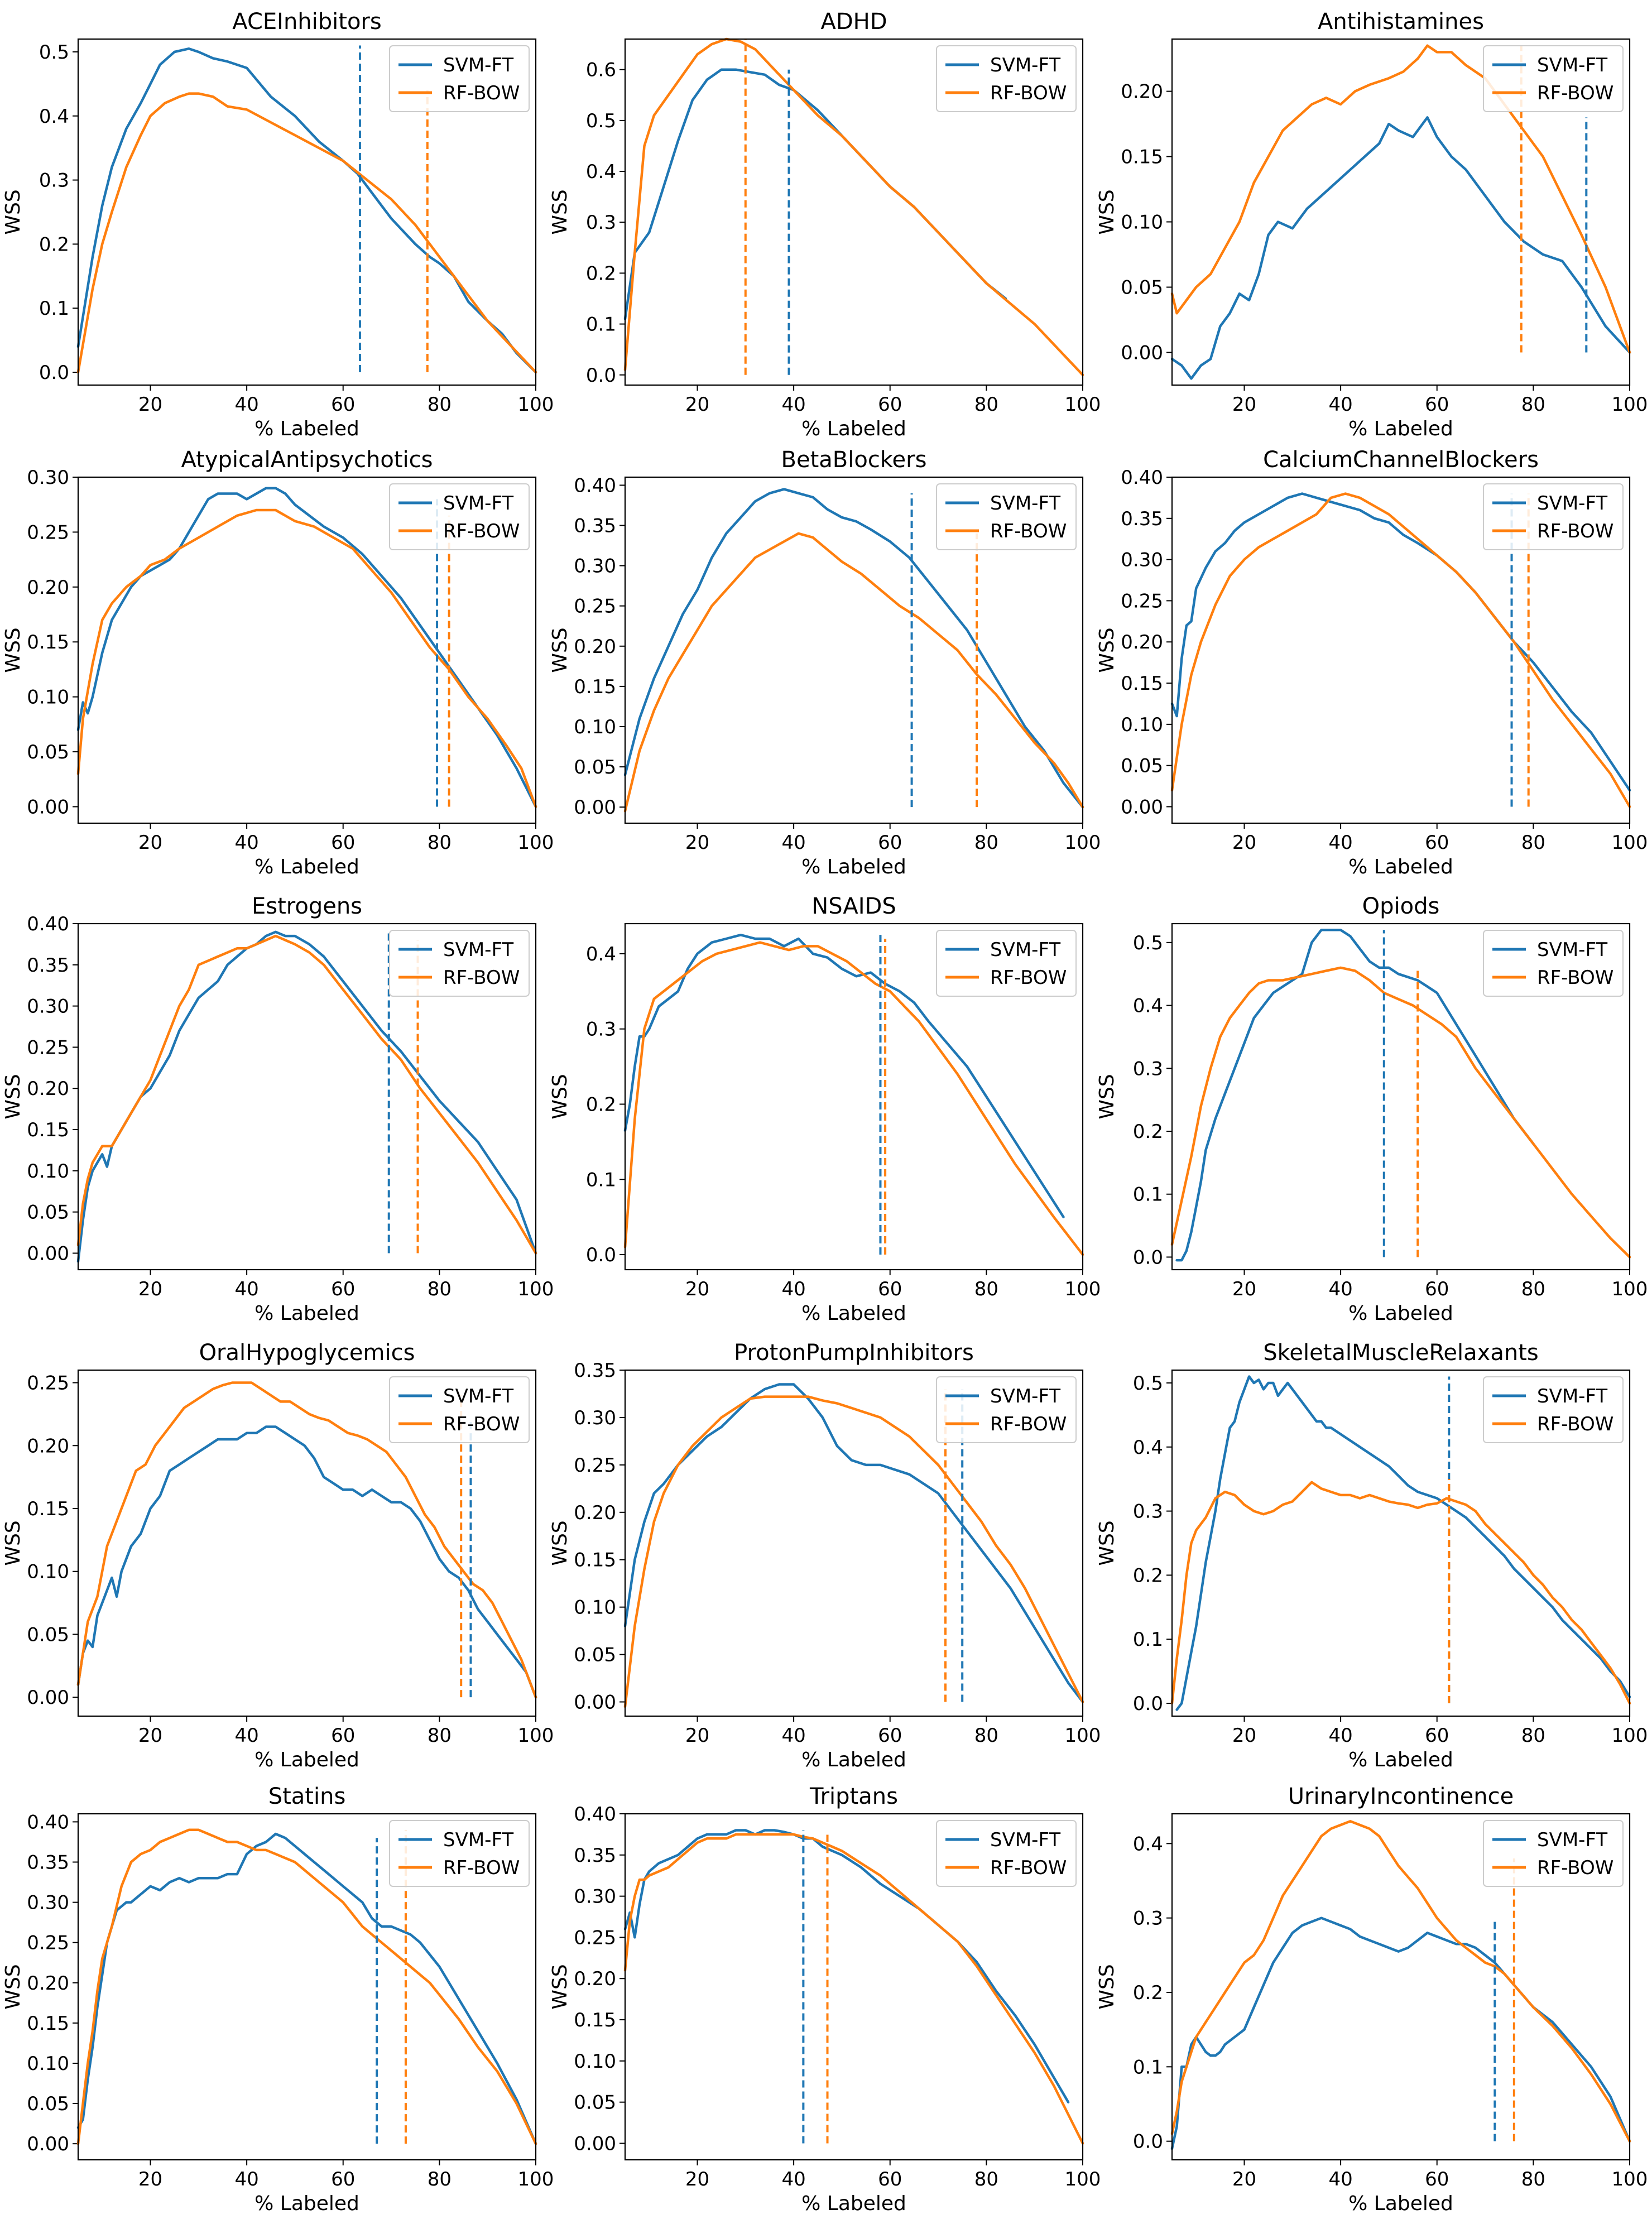 This screenshot has height=2224, width=1652. What do you see at coordinates (1400, 1353) in the screenshot?
I see `chart-title: SkeletalMuscleRelaxants` at bounding box center [1400, 1353].